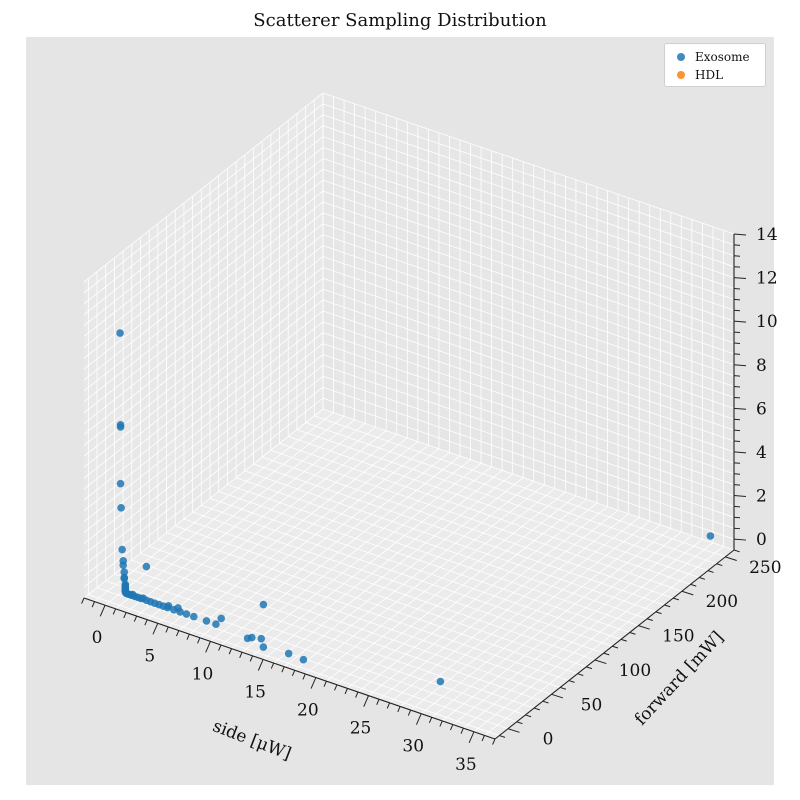 The width and height of the screenshot is (800, 800). Describe the element at coordinates (400, 20) in the screenshot. I see `chart-title: Scatterer Sampling Distribution` at that location.